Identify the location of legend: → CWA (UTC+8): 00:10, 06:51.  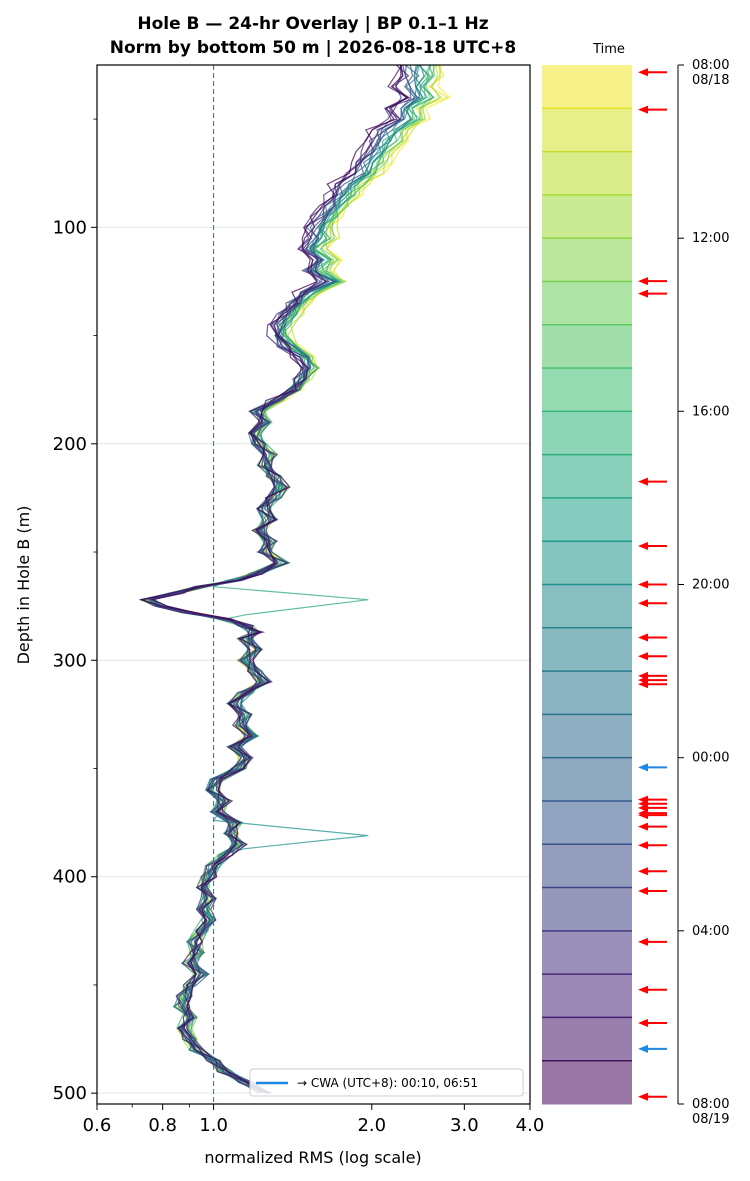
(386, 1082).